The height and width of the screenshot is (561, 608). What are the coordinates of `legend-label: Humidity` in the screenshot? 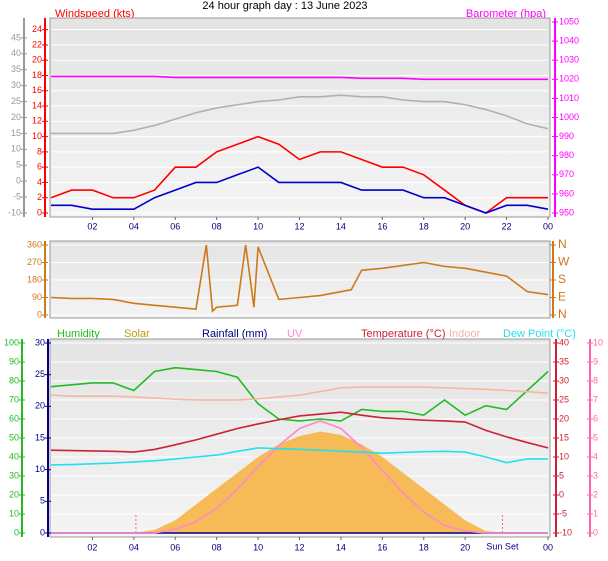 It's located at (78, 334).